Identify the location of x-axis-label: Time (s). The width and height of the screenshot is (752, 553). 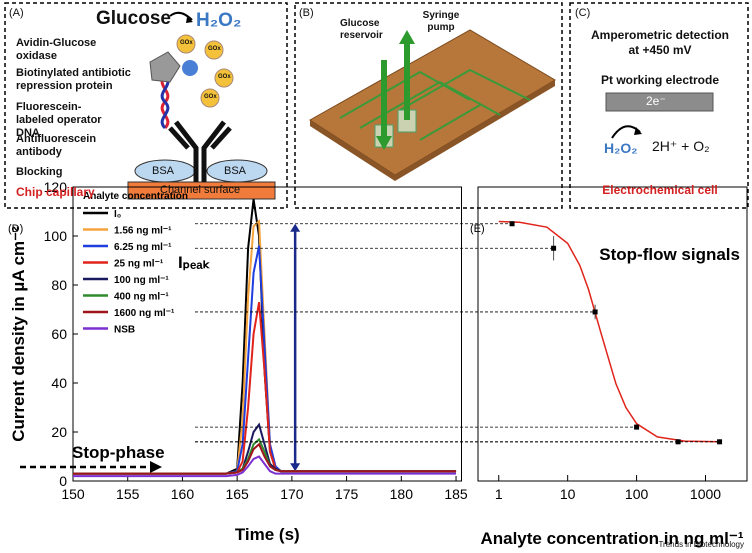
(267, 534).